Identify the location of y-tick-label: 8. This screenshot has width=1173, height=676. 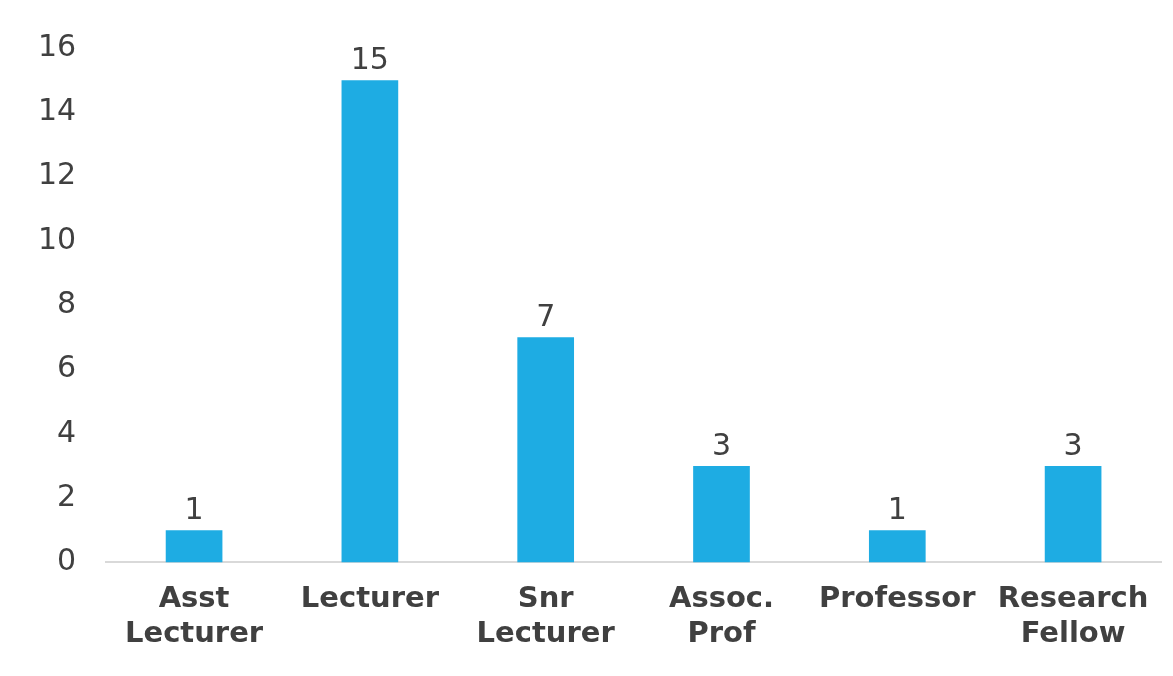
(67, 302).